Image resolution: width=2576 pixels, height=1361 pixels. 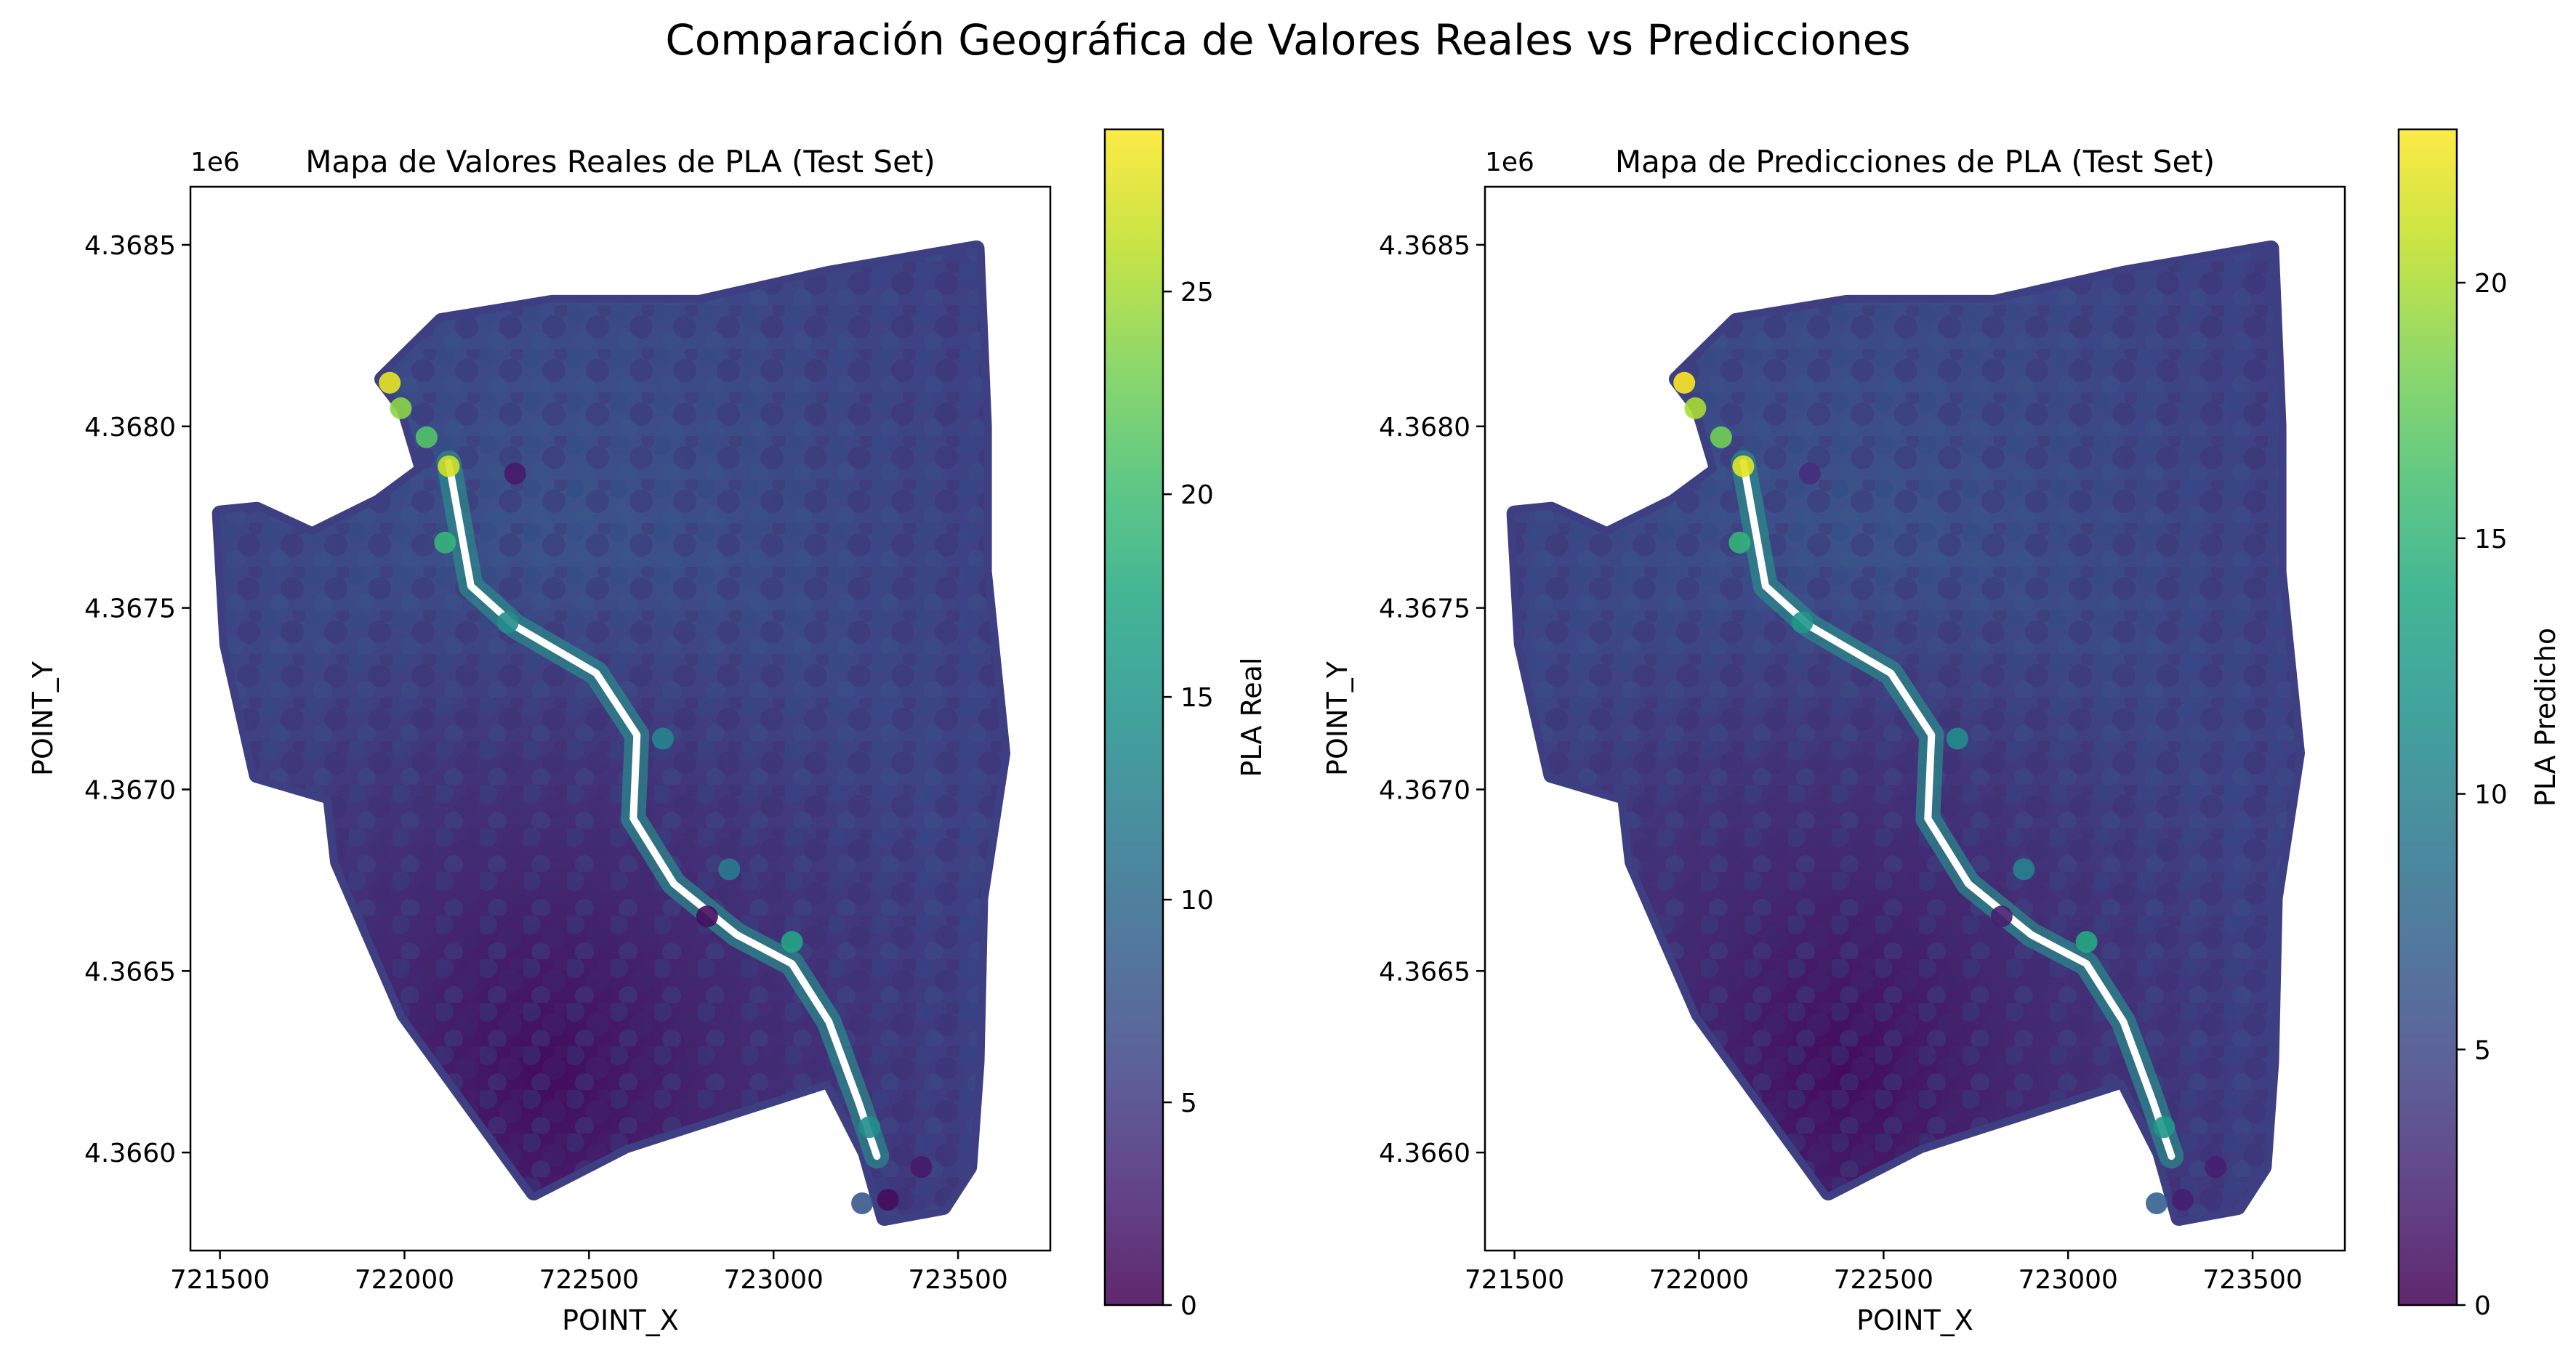 I want to click on axes-title: Mapa de Valores Reales de PLA (Test Set), so click(x=620, y=162).